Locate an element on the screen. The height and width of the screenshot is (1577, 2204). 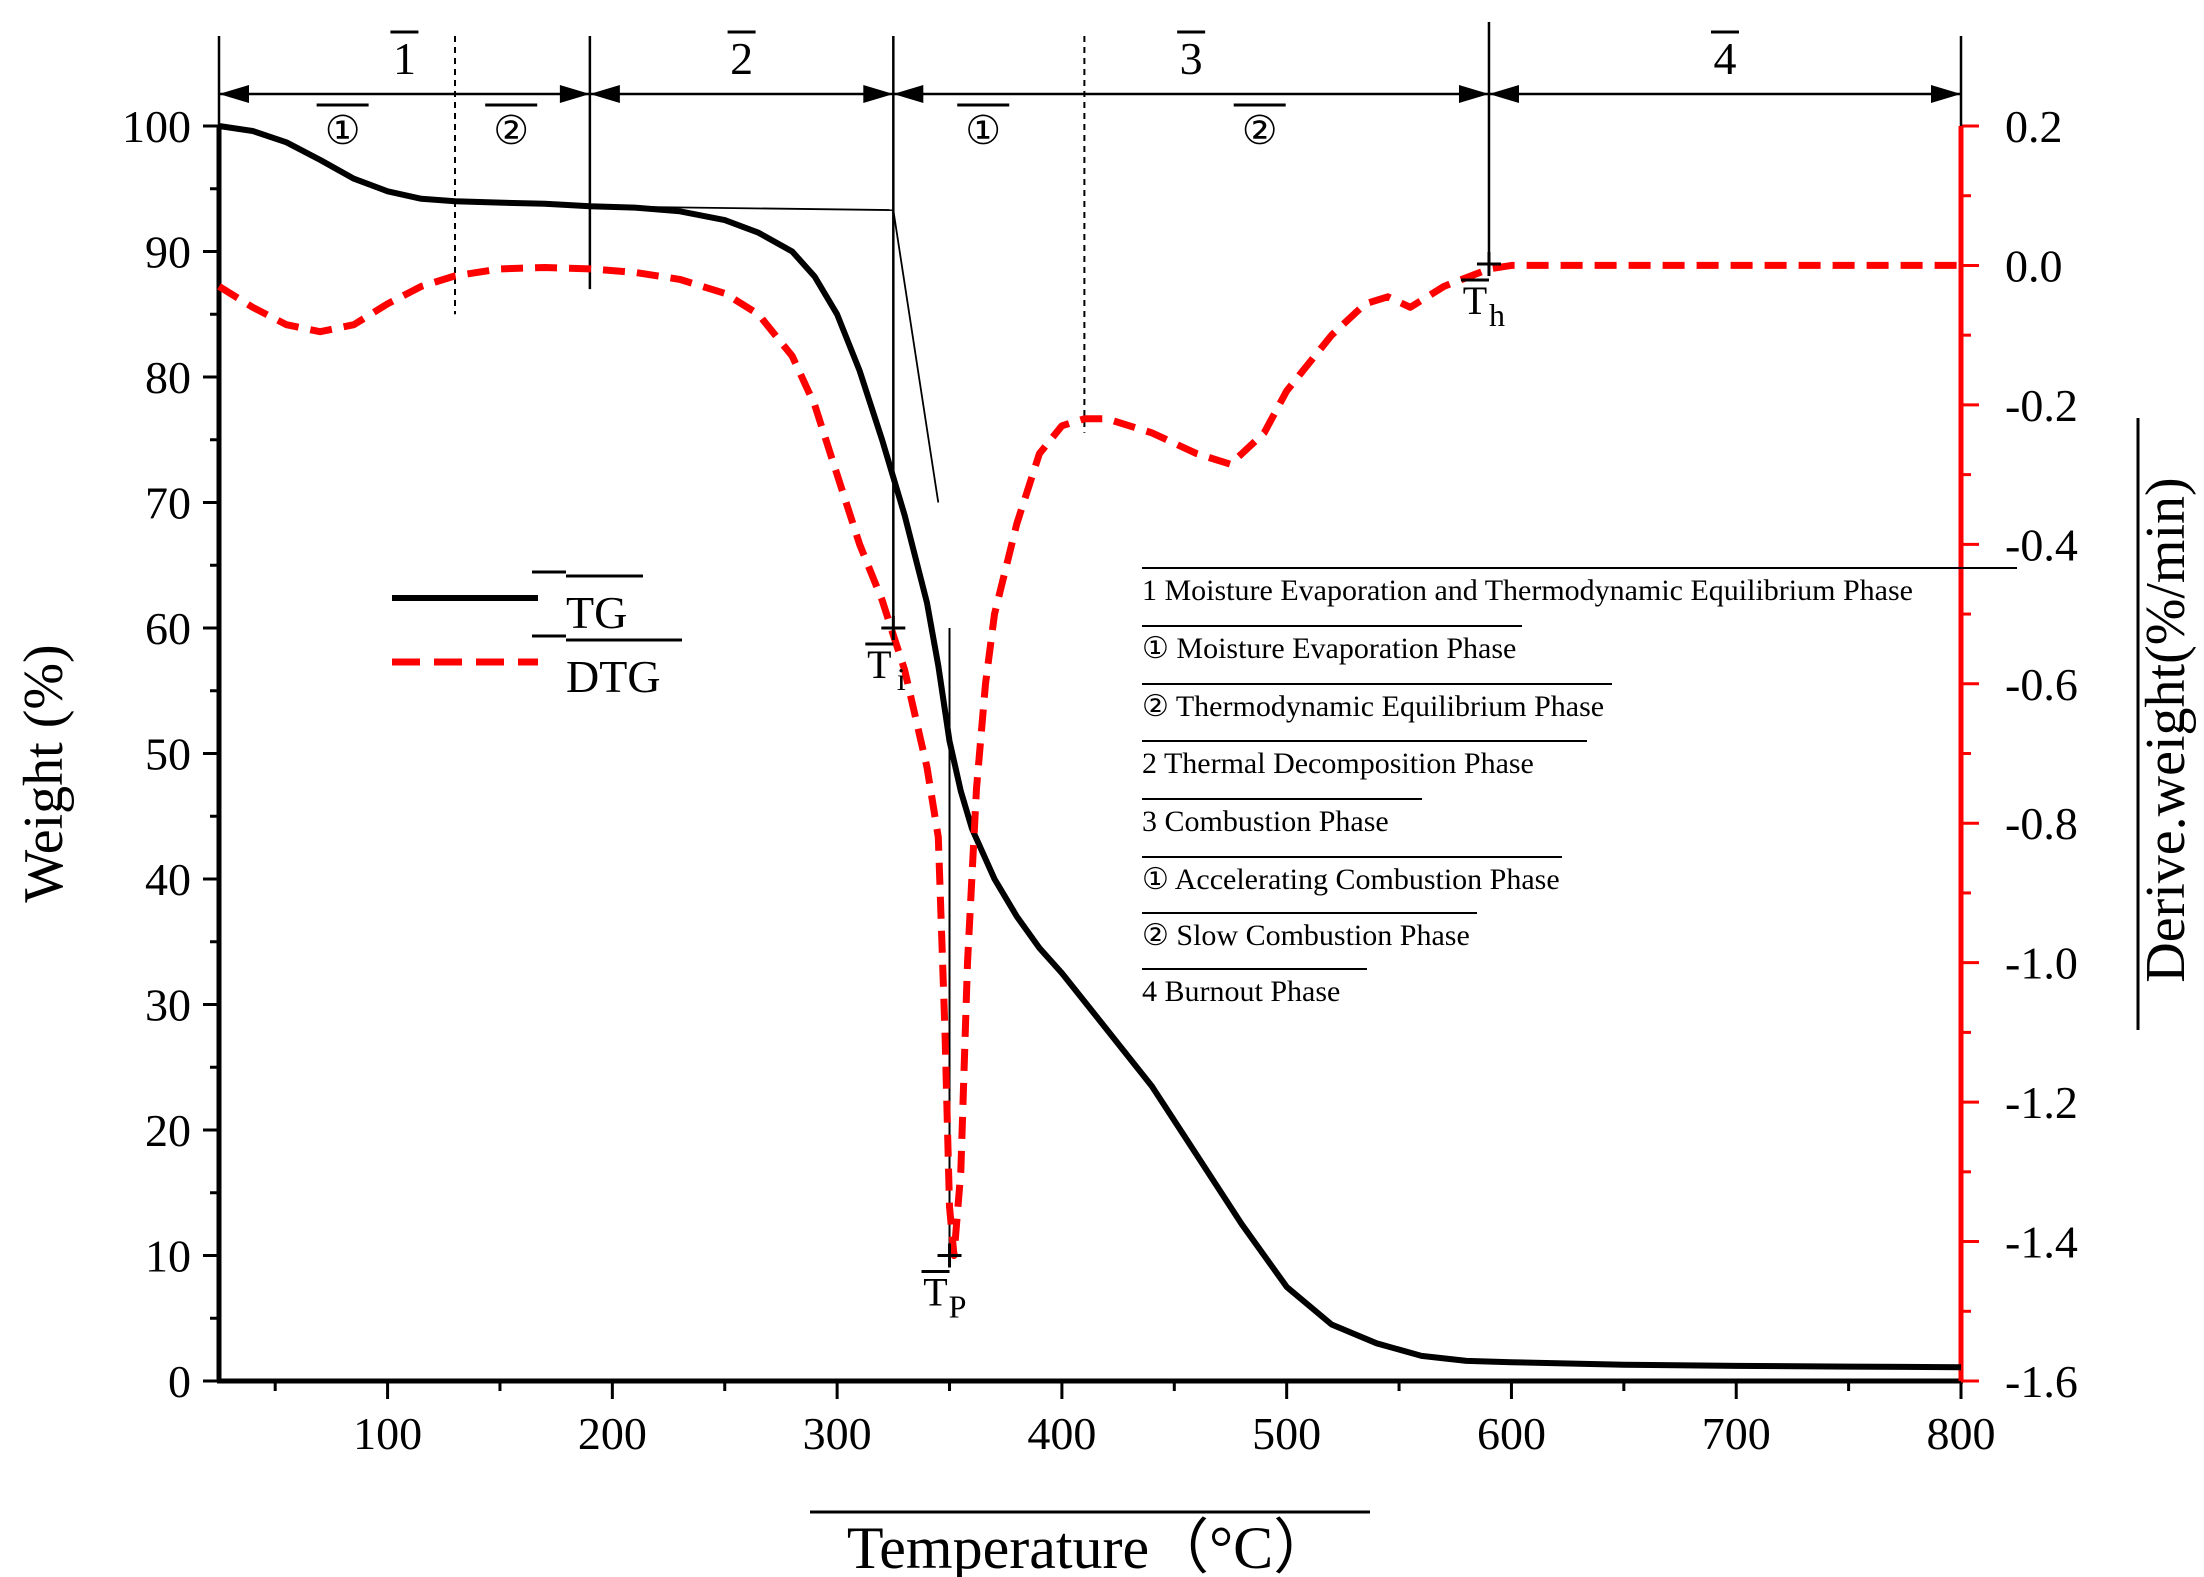
y-right-tick-label: 0.2 is located at coordinates (2034, 126).